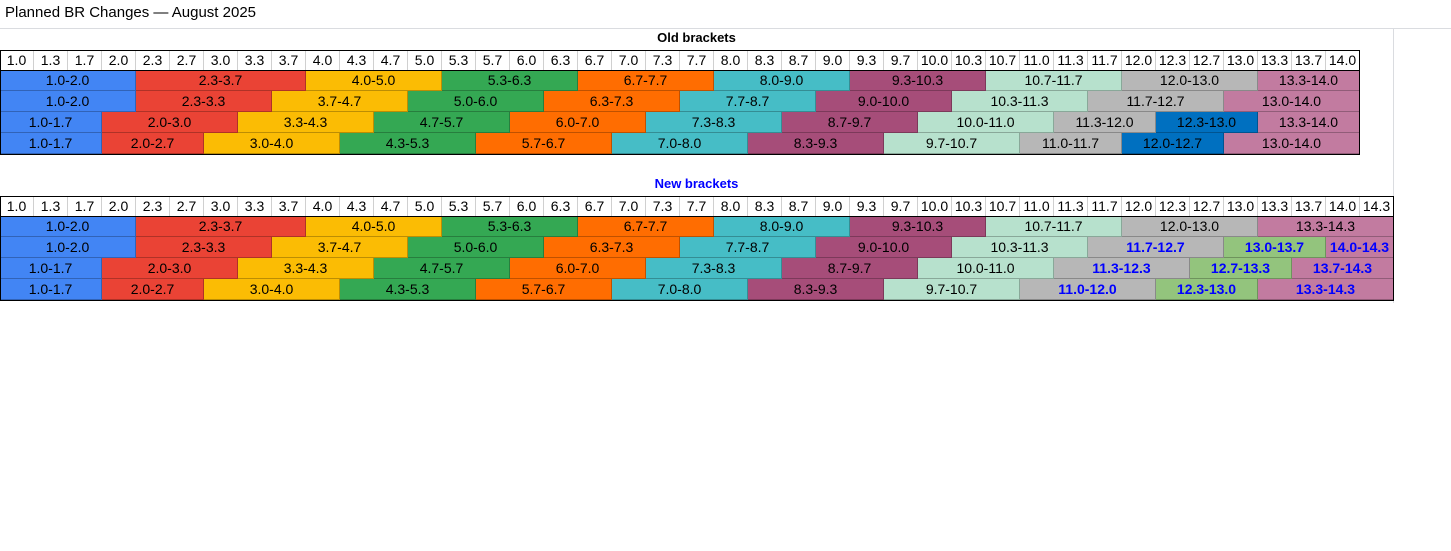  Describe the element at coordinates (510, 226) in the screenshot. I see `bracket-cell: 5.3-6.3` at that location.